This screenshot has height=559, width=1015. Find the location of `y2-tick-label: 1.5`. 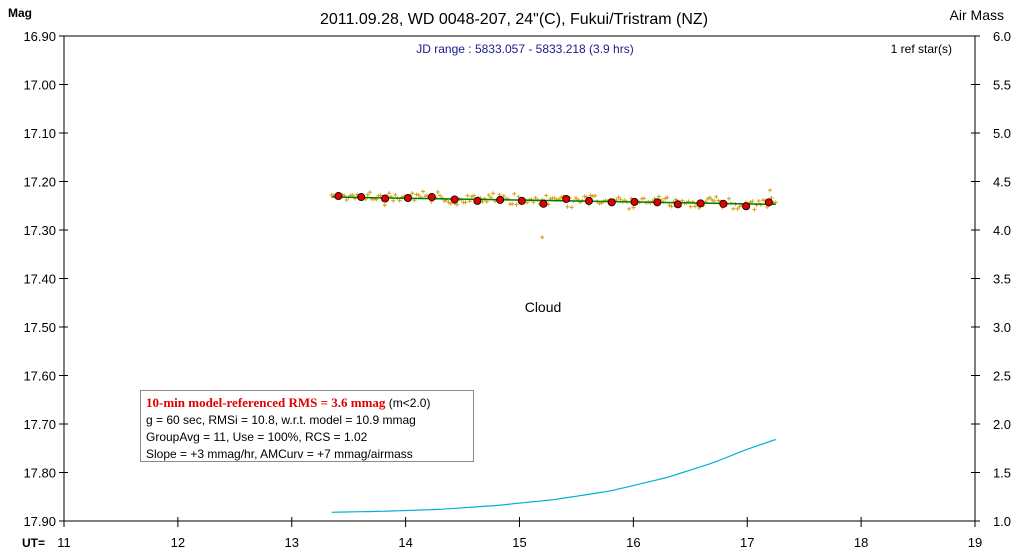

y2-tick-label: 1.5 is located at coordinates (1002, 473).